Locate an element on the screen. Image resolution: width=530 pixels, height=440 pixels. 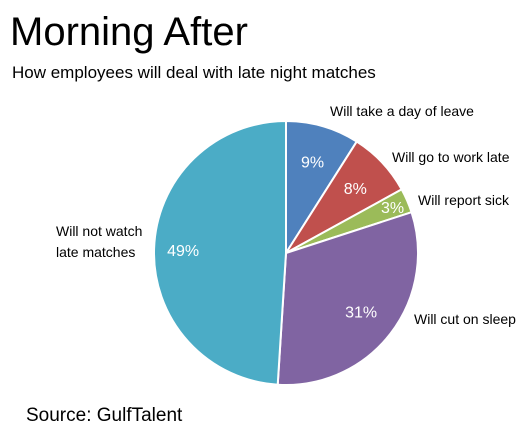
value-label-will-report-sick: 3% is located at coordinates (392, 208).